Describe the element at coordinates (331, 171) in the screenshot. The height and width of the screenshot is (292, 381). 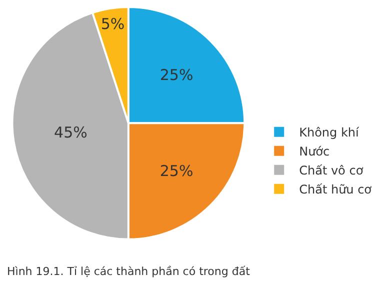
I see `legend-label: Chất vô cơ` at that location.